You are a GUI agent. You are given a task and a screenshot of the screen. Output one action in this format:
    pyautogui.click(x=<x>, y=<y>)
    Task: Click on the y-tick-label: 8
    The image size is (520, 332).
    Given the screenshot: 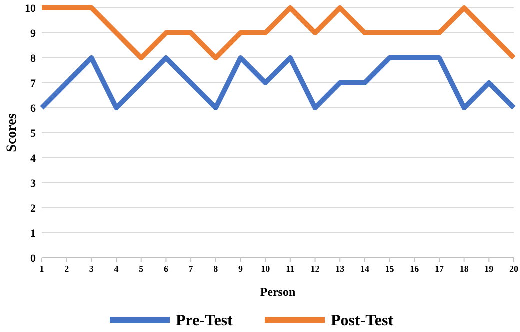 What is the action you would take?
    pyautogui.click(x=33, y=58)
    